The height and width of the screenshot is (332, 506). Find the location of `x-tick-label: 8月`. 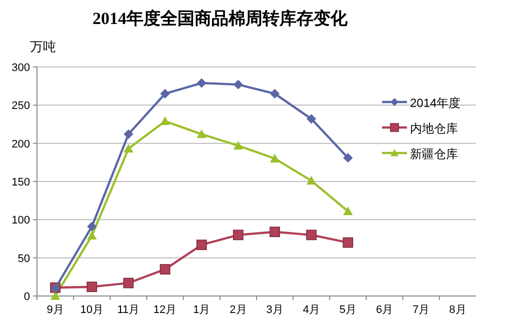

x-tick-label: 8月 is located at coordinates (457, 310).